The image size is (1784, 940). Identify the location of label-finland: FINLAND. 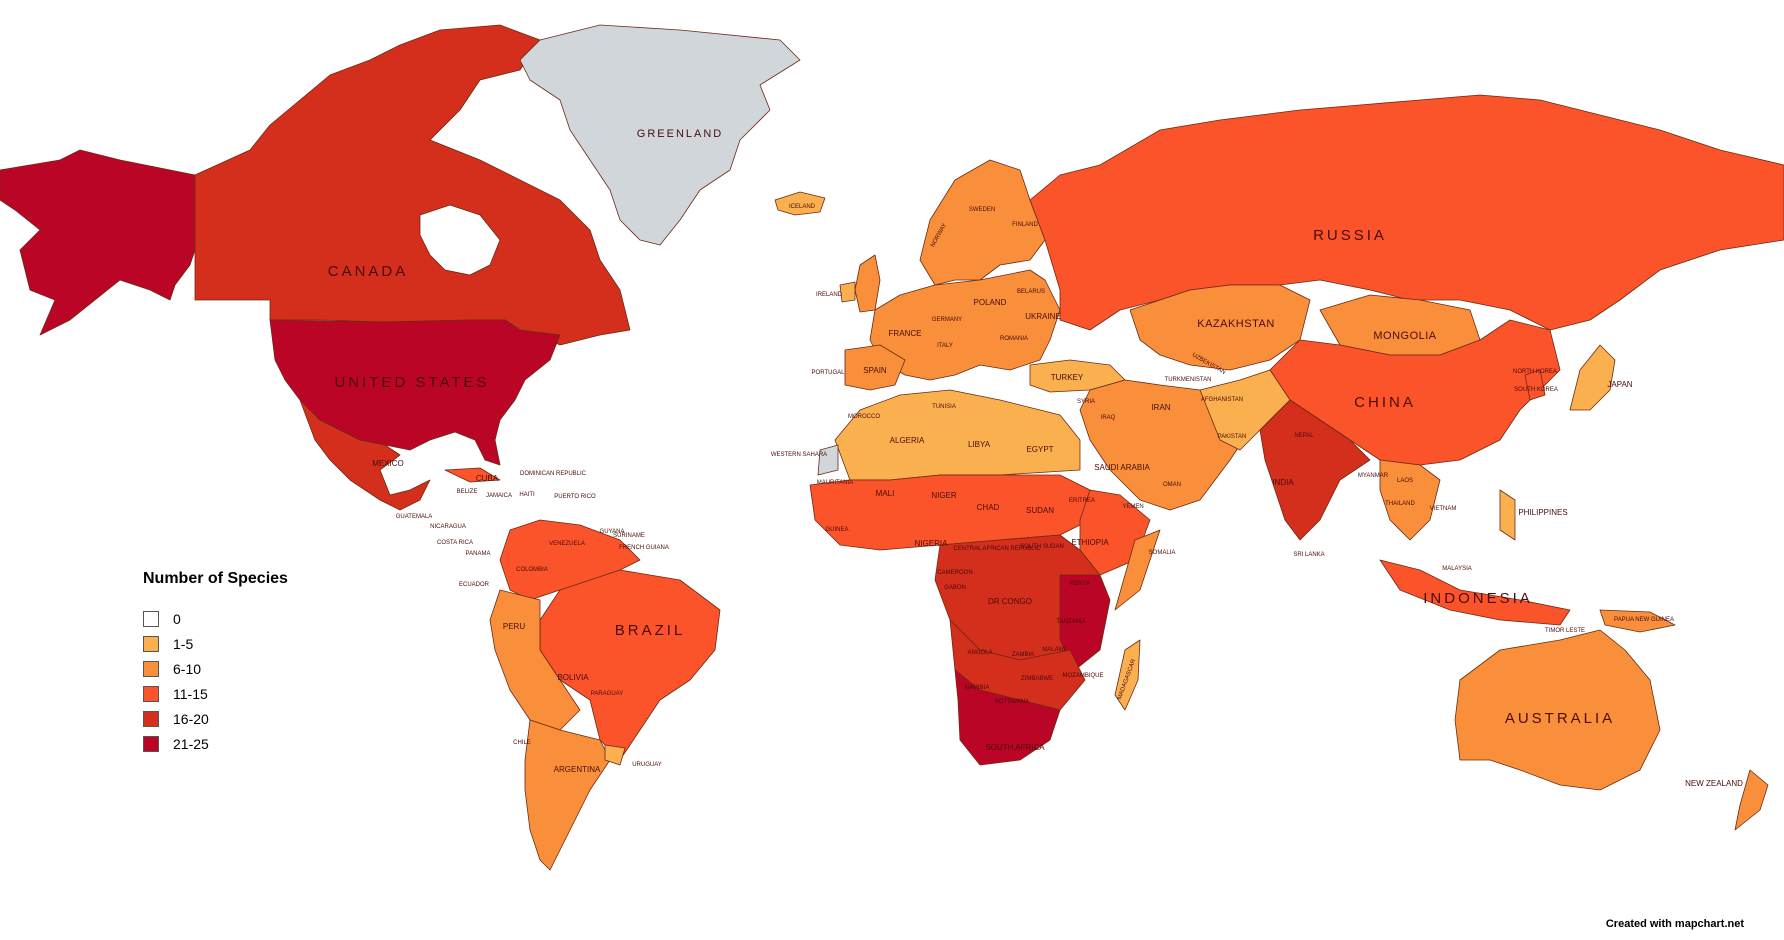
(1025, 225).